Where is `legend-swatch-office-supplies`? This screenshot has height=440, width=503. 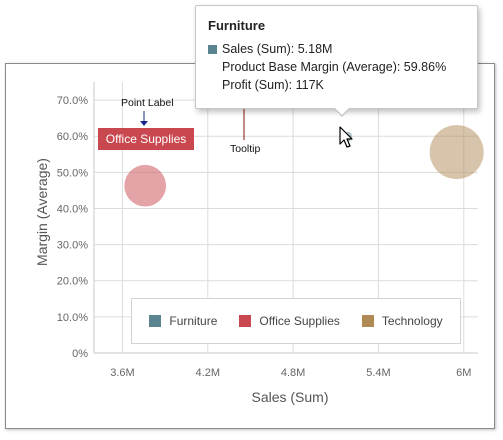
legend-swatch-office-supplies is located at coordinates (245, 321).